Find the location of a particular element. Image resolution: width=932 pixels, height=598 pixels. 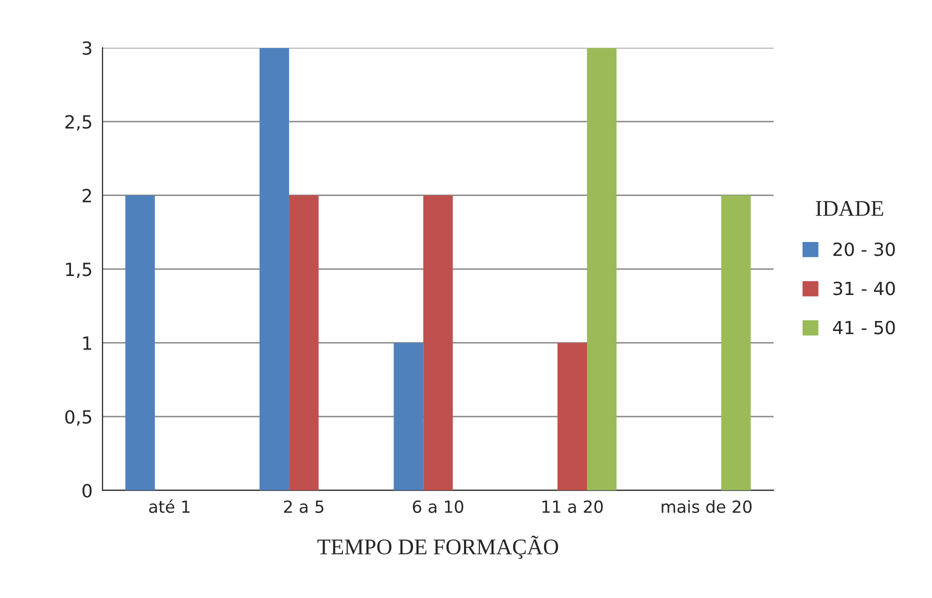

x-tick-label: 11 a 20 is located at coordinates (572, 506).